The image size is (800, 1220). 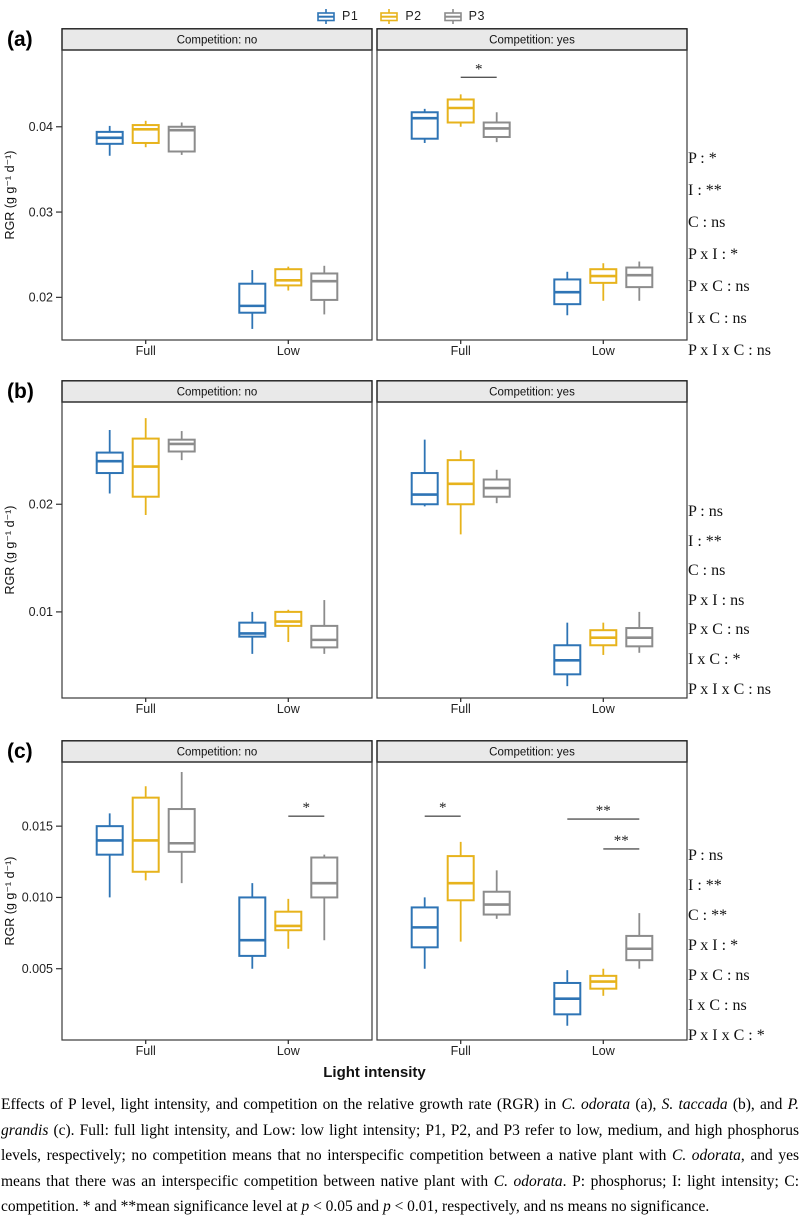 What do you see at coordinates (708, 915) in the screenshot?
I see `anova-line: C : **` at bounding box center [708, 915].